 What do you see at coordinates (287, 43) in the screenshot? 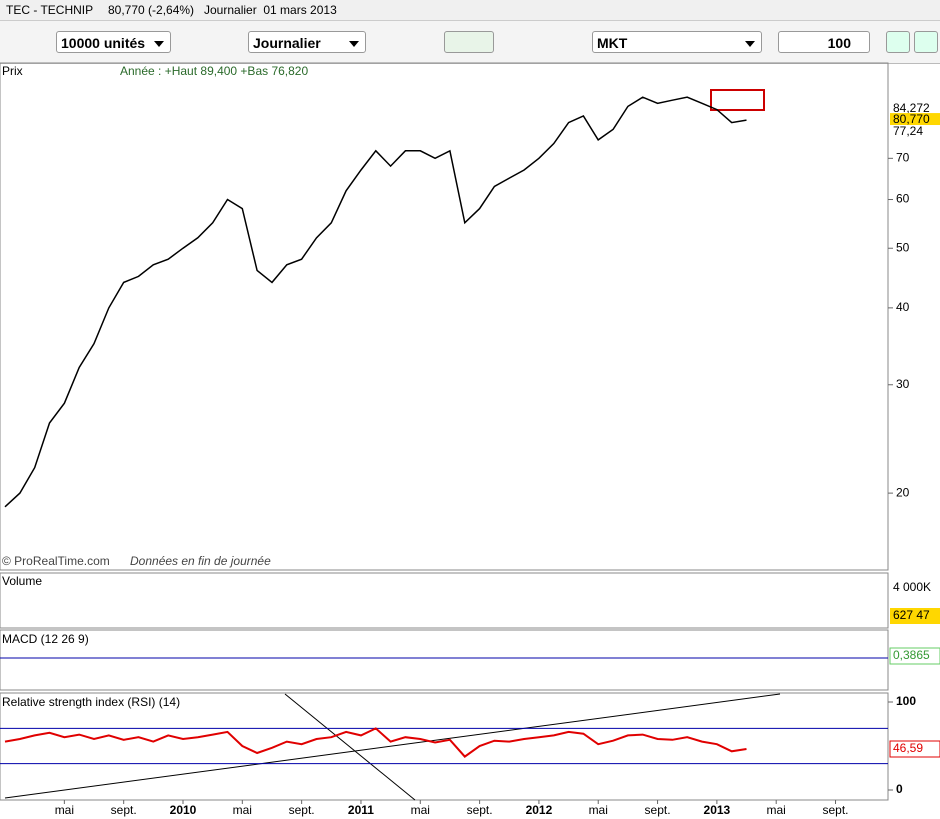
I see `timeframe: Journalier` at bounding box center [287, 43].